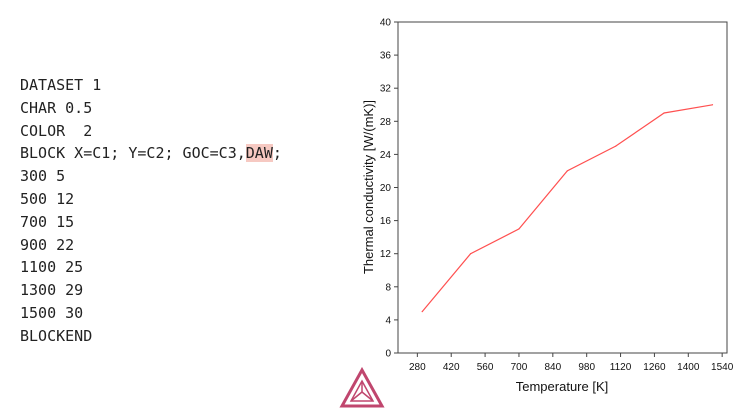  Describe the element at coordinates (485, 367) in the screenshot. I see `x-tick-label: 560` at that location.